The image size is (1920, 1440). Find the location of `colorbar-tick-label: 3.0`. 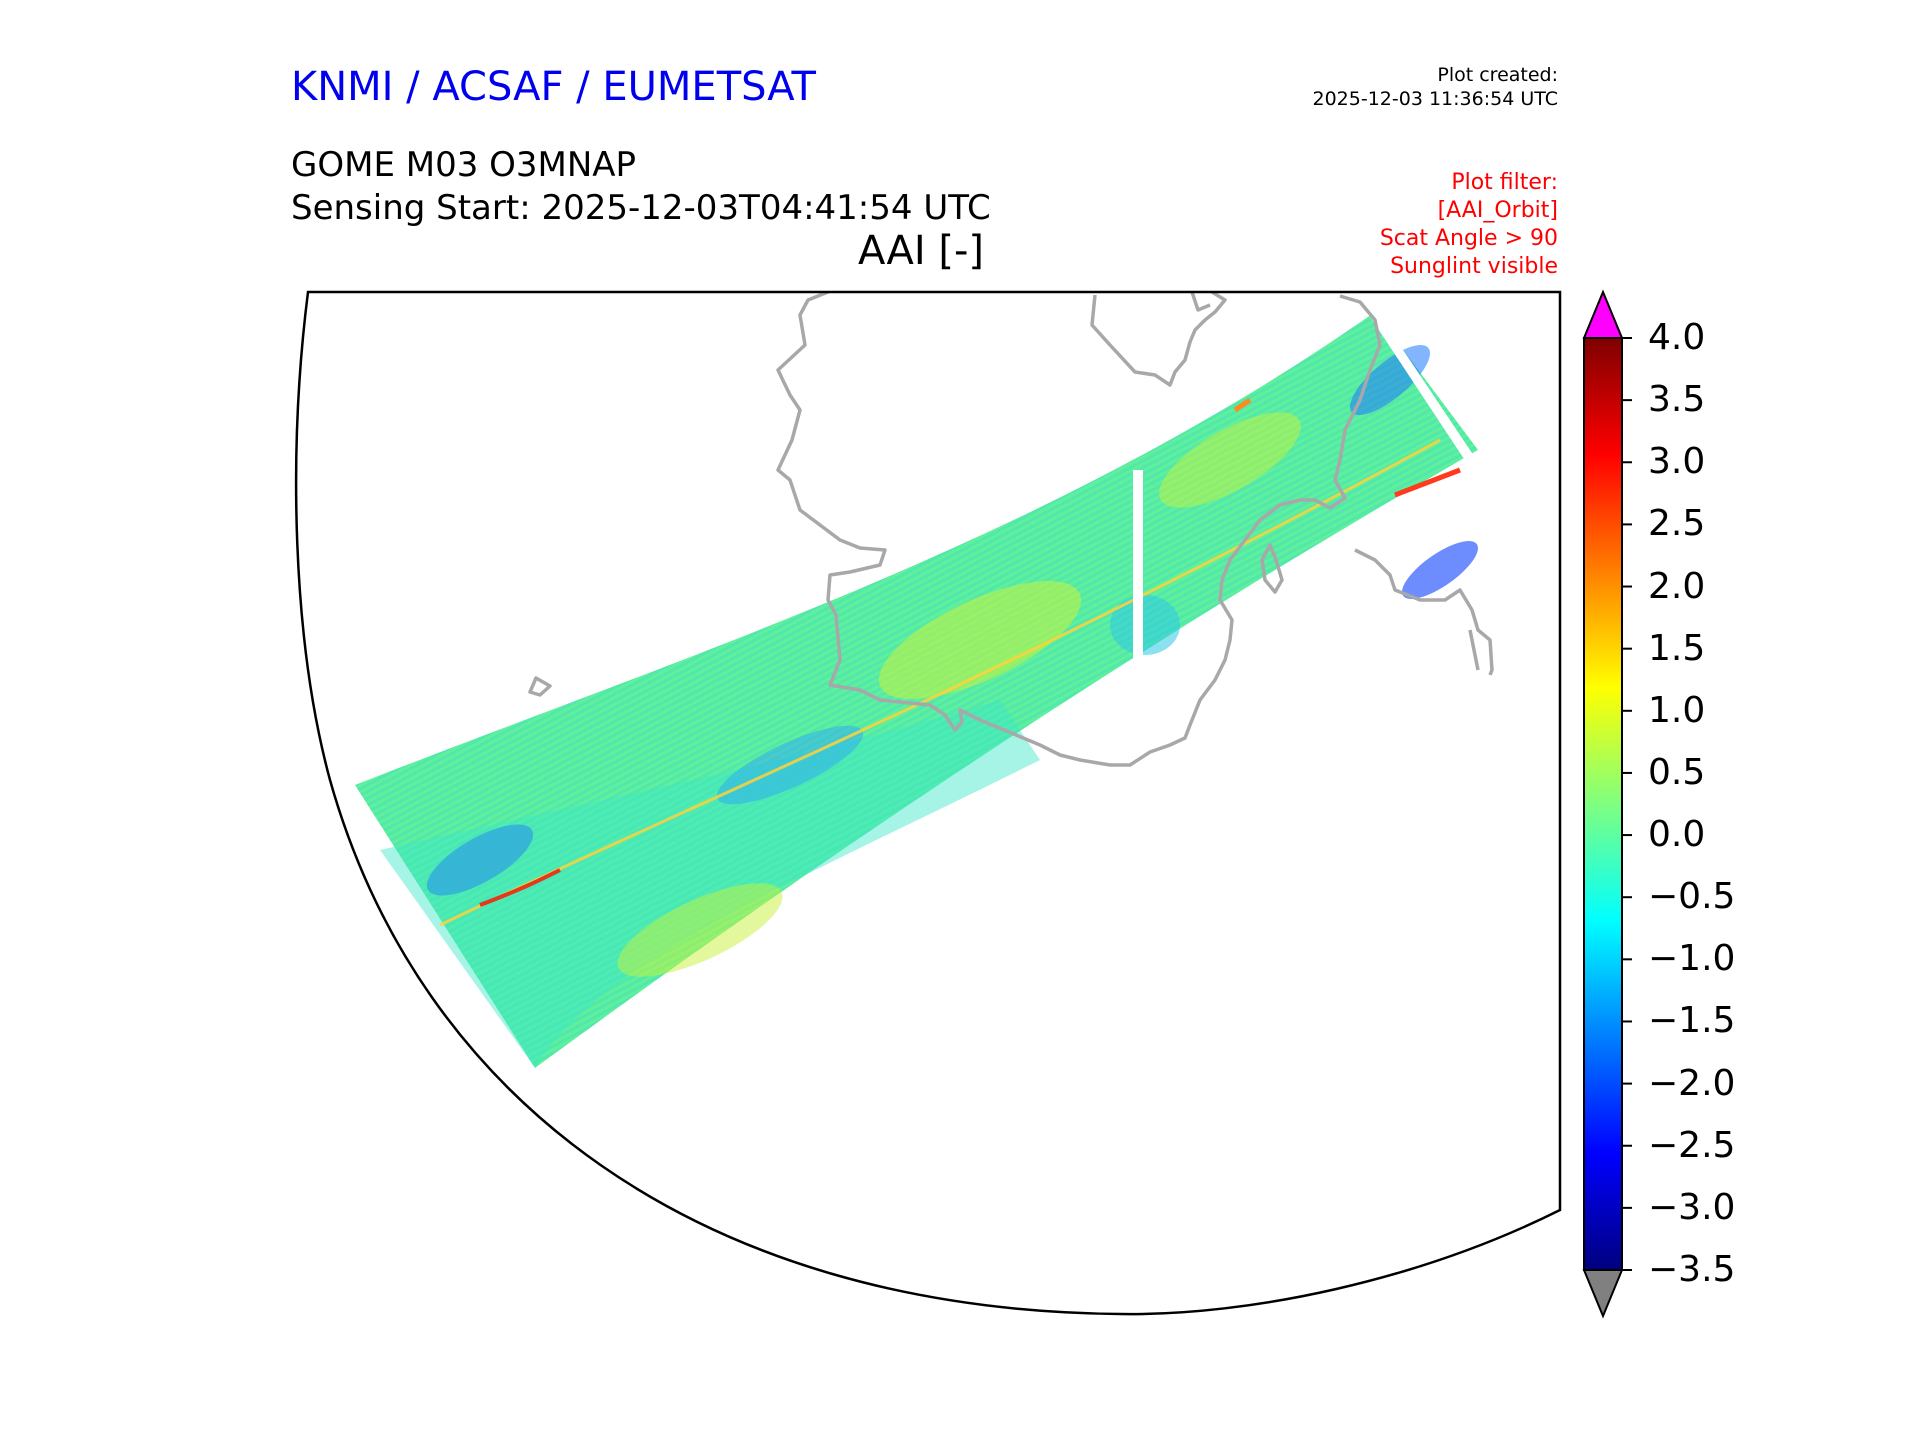

colorbar-tick-label: 3.0 is located at coordinates (1677, 462).